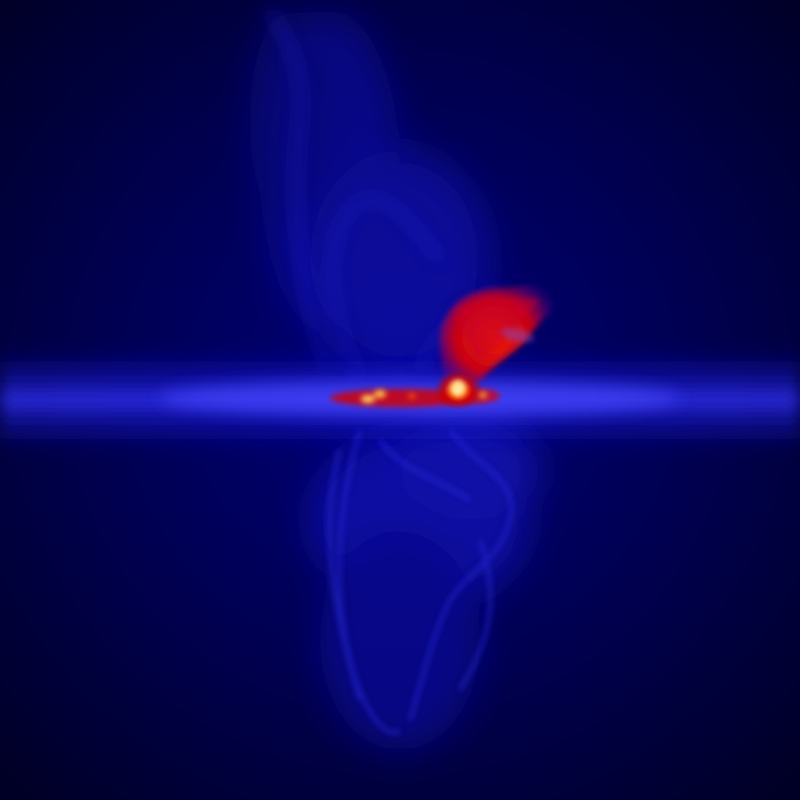  What do you see at coordinates (499, 342) in the screenshot?
I see `hot-gas-cloud` at bounding box center [499, 342].